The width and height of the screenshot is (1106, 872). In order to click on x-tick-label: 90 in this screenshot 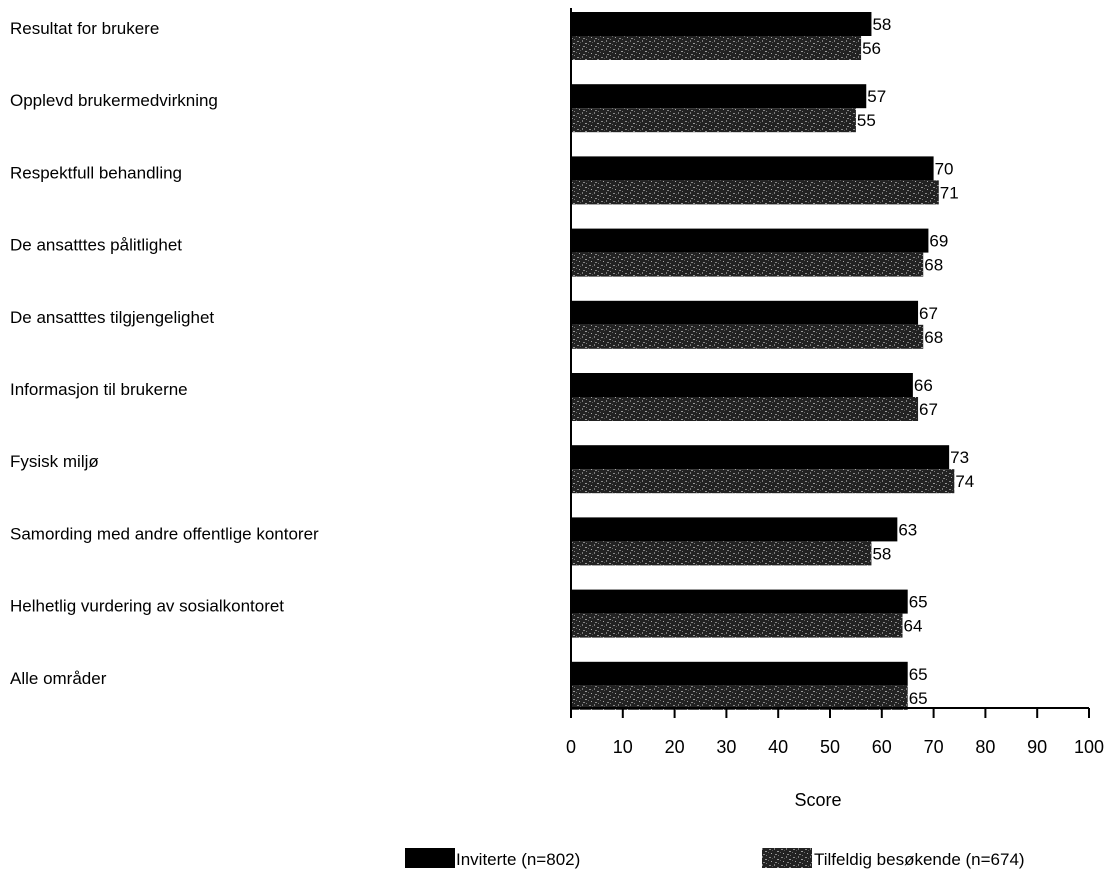, I will do `click(1037, 747)`.